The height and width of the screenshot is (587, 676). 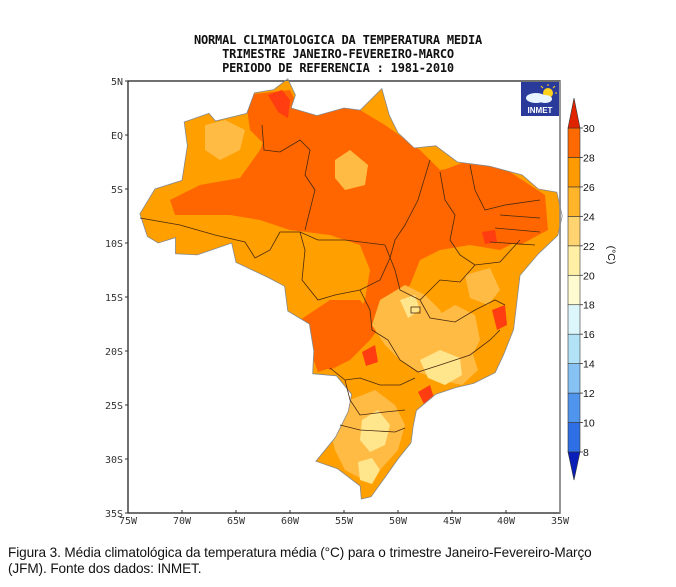 I want to click on zone-22-24-bahia, so click(x=482, y=286).